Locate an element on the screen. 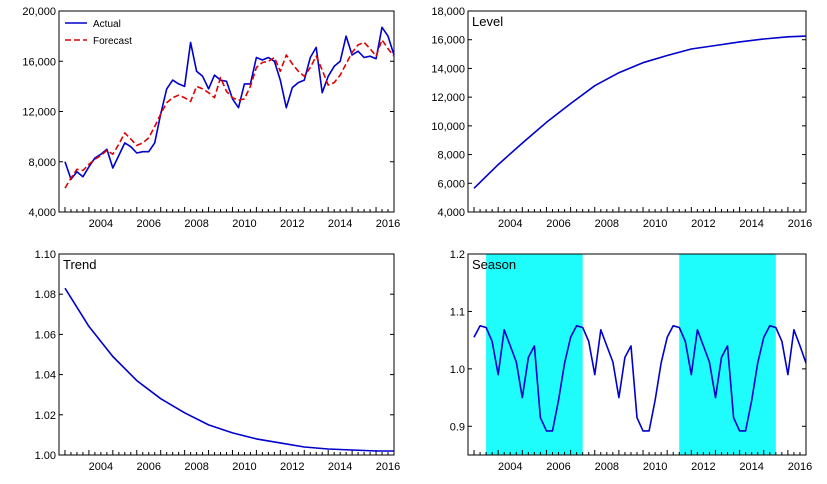  trend-ytick-label: 1.00 is located at coordinates (45, 456).